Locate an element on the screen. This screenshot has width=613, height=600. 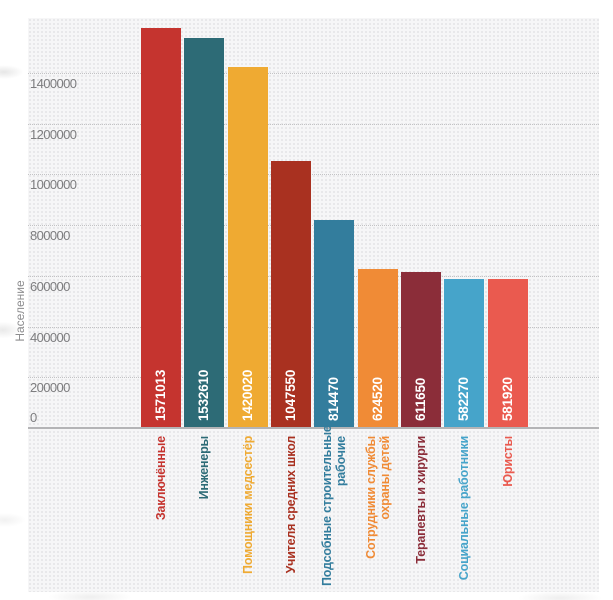
x-category-label-8: Социальные работники is located at coordinates (464, 511).